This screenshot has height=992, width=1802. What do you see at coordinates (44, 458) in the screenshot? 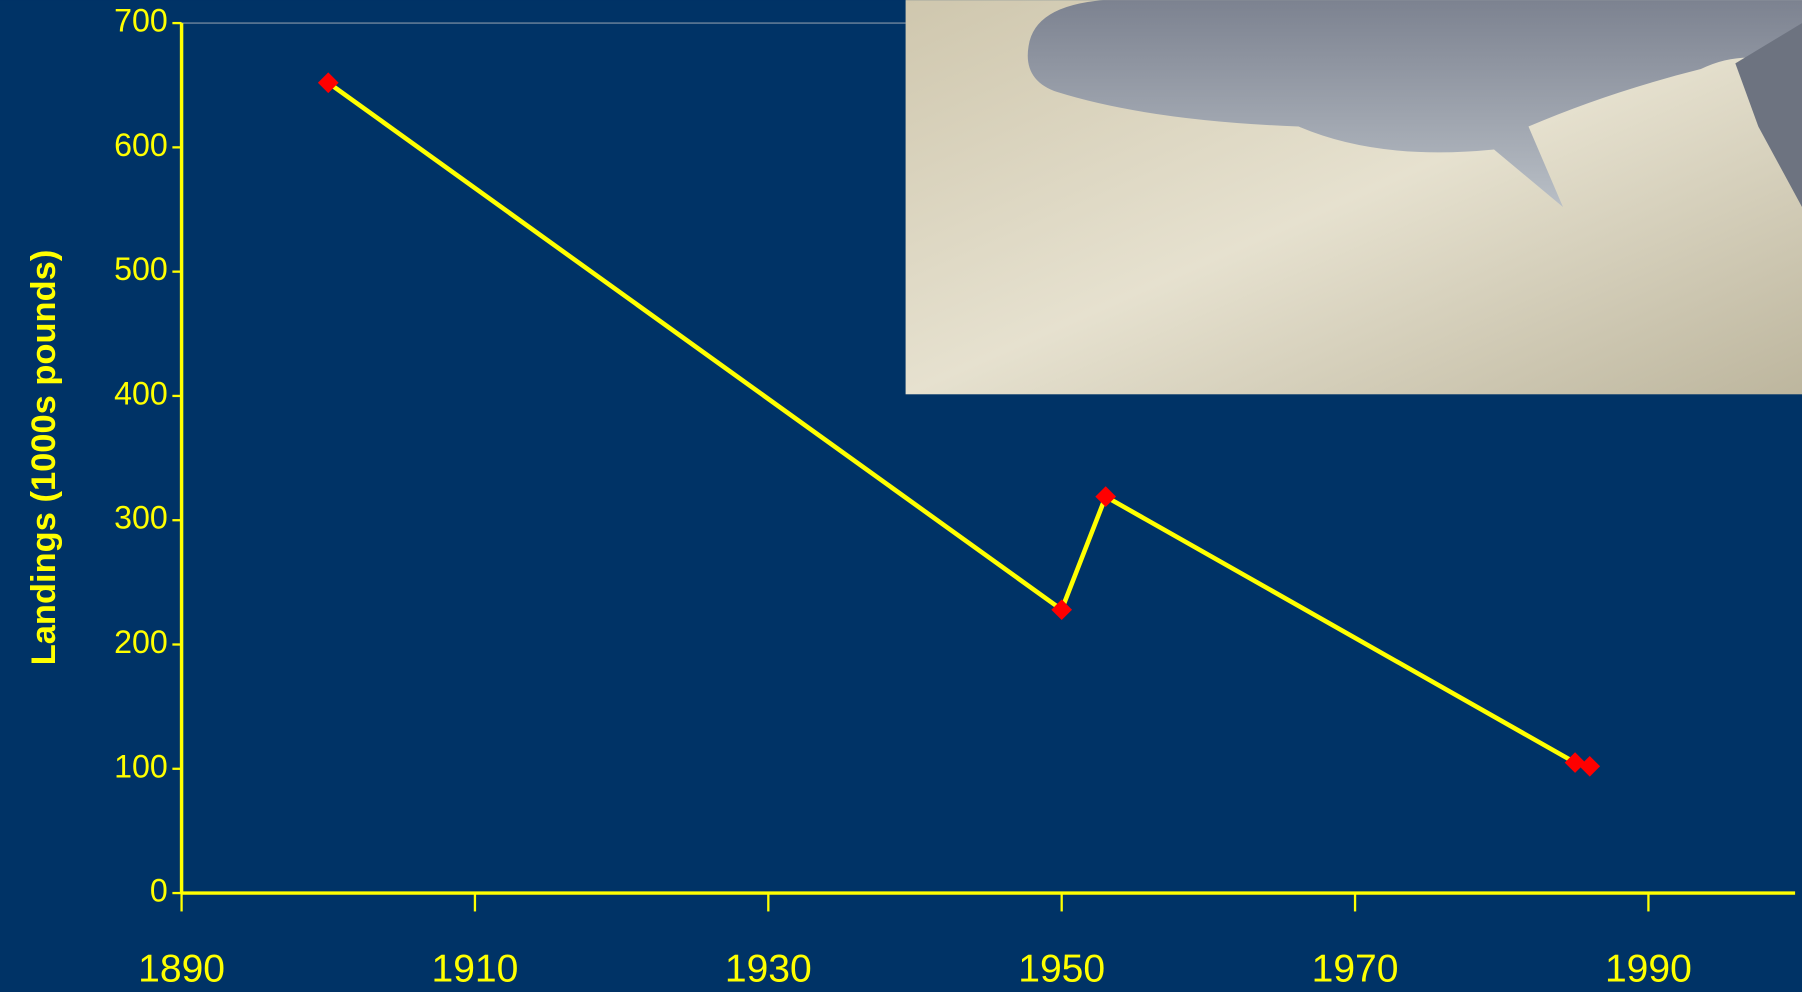
I see `y-axis-label: Landings (1000s pounds)` at bounding box center [44, 458].